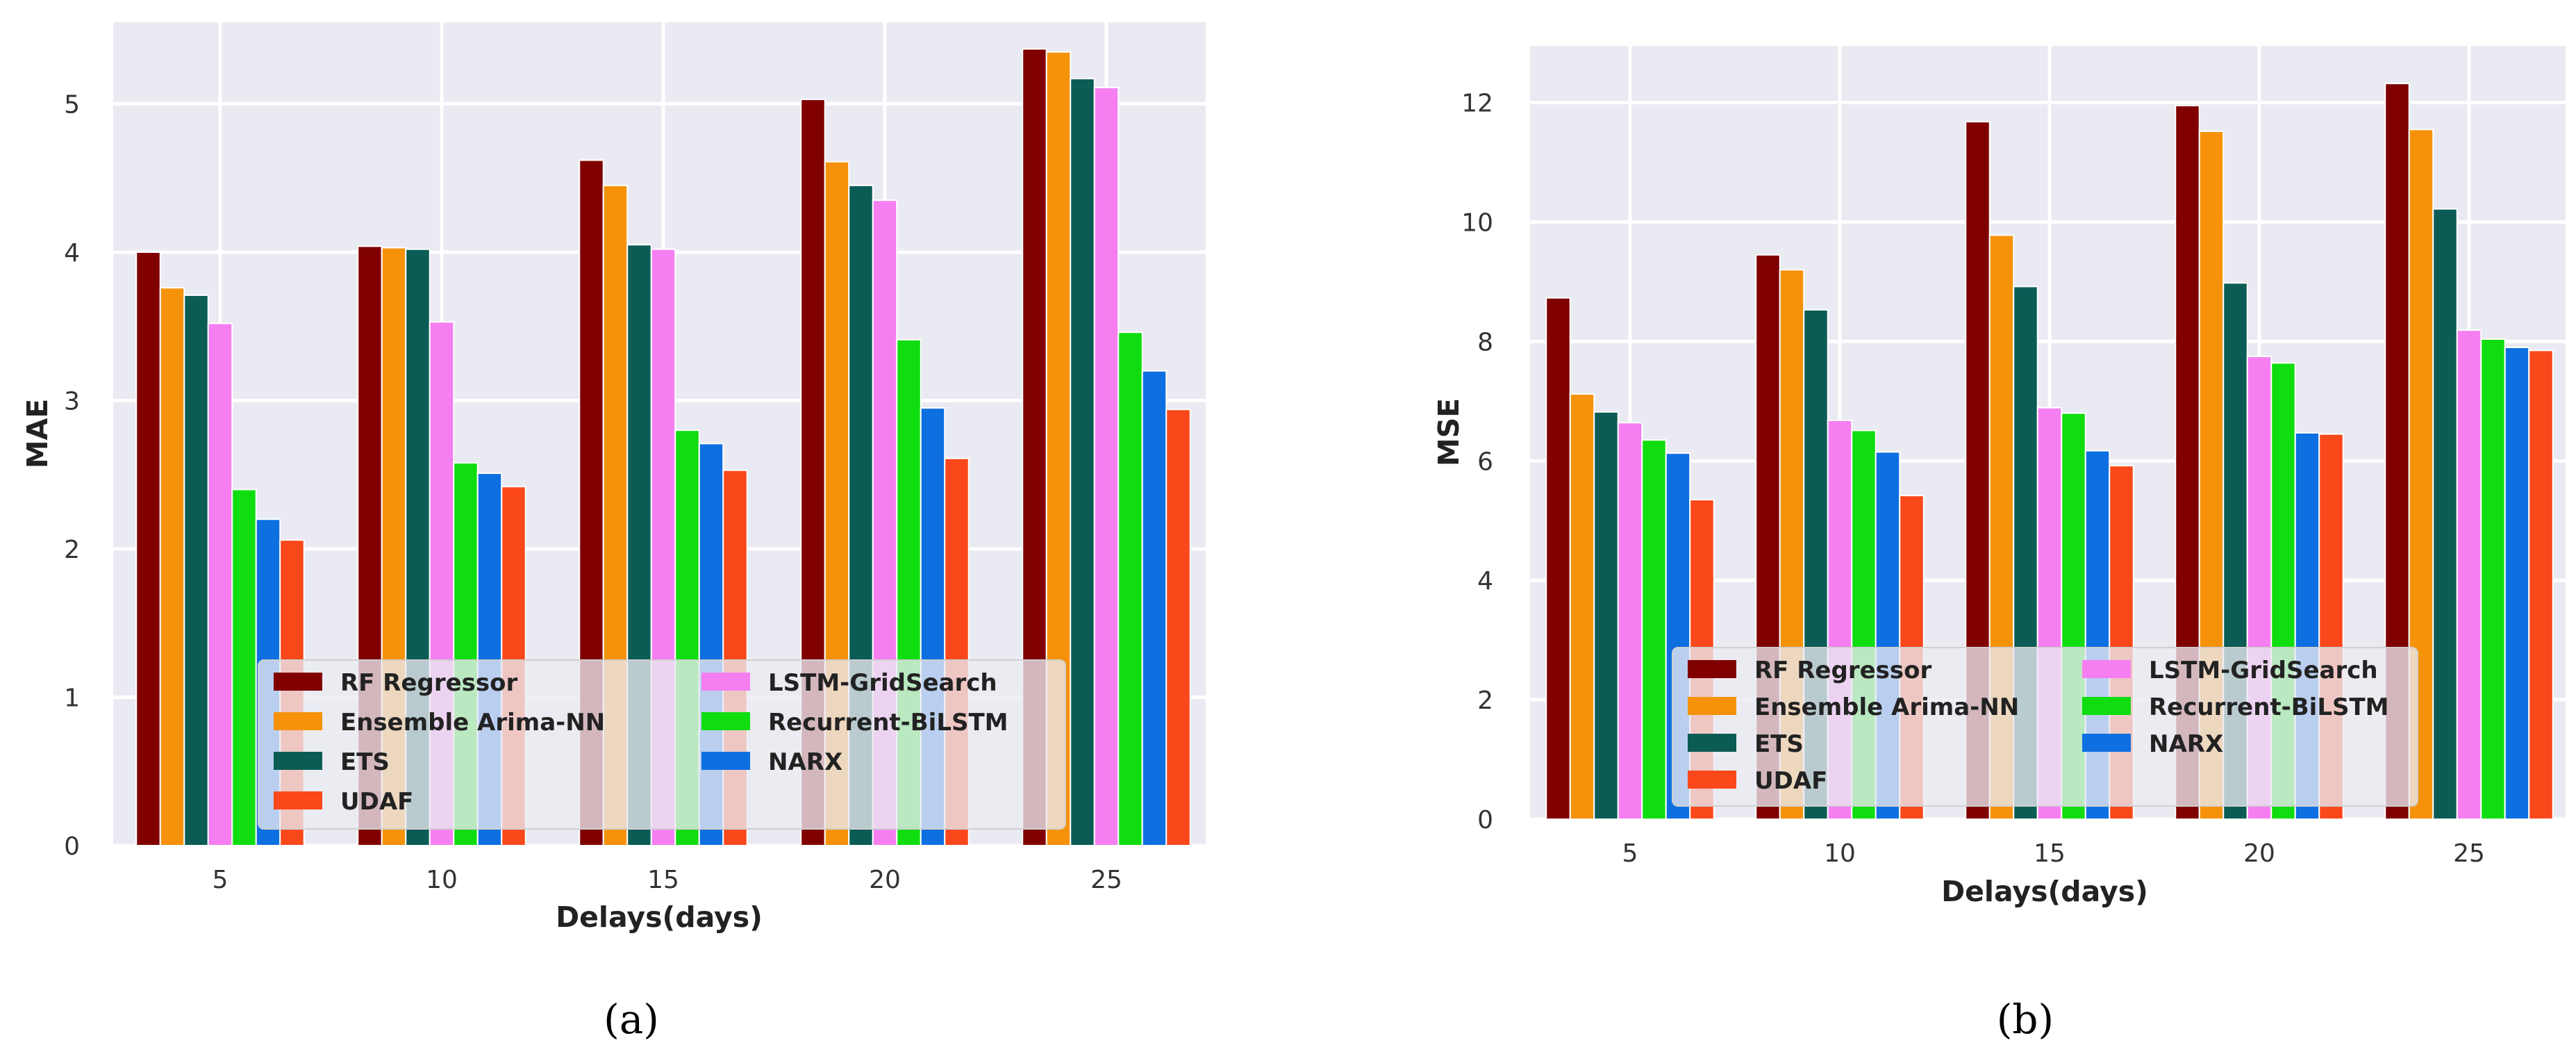  I want to click on mae-legend-box, so click(662, 744).